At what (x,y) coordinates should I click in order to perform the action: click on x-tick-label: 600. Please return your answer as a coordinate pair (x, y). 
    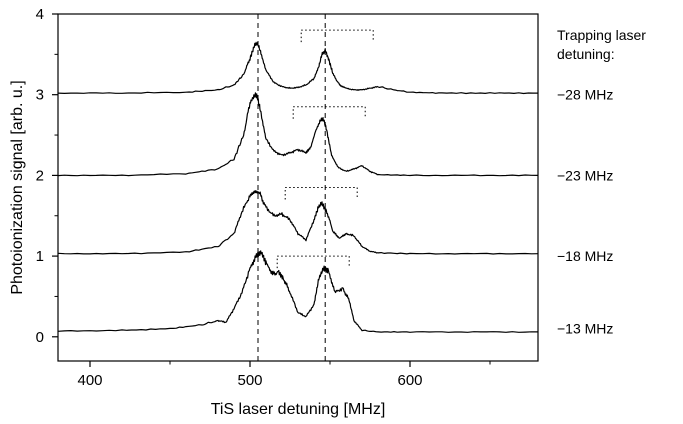
    Looking at the image, I should click on (409, 380).